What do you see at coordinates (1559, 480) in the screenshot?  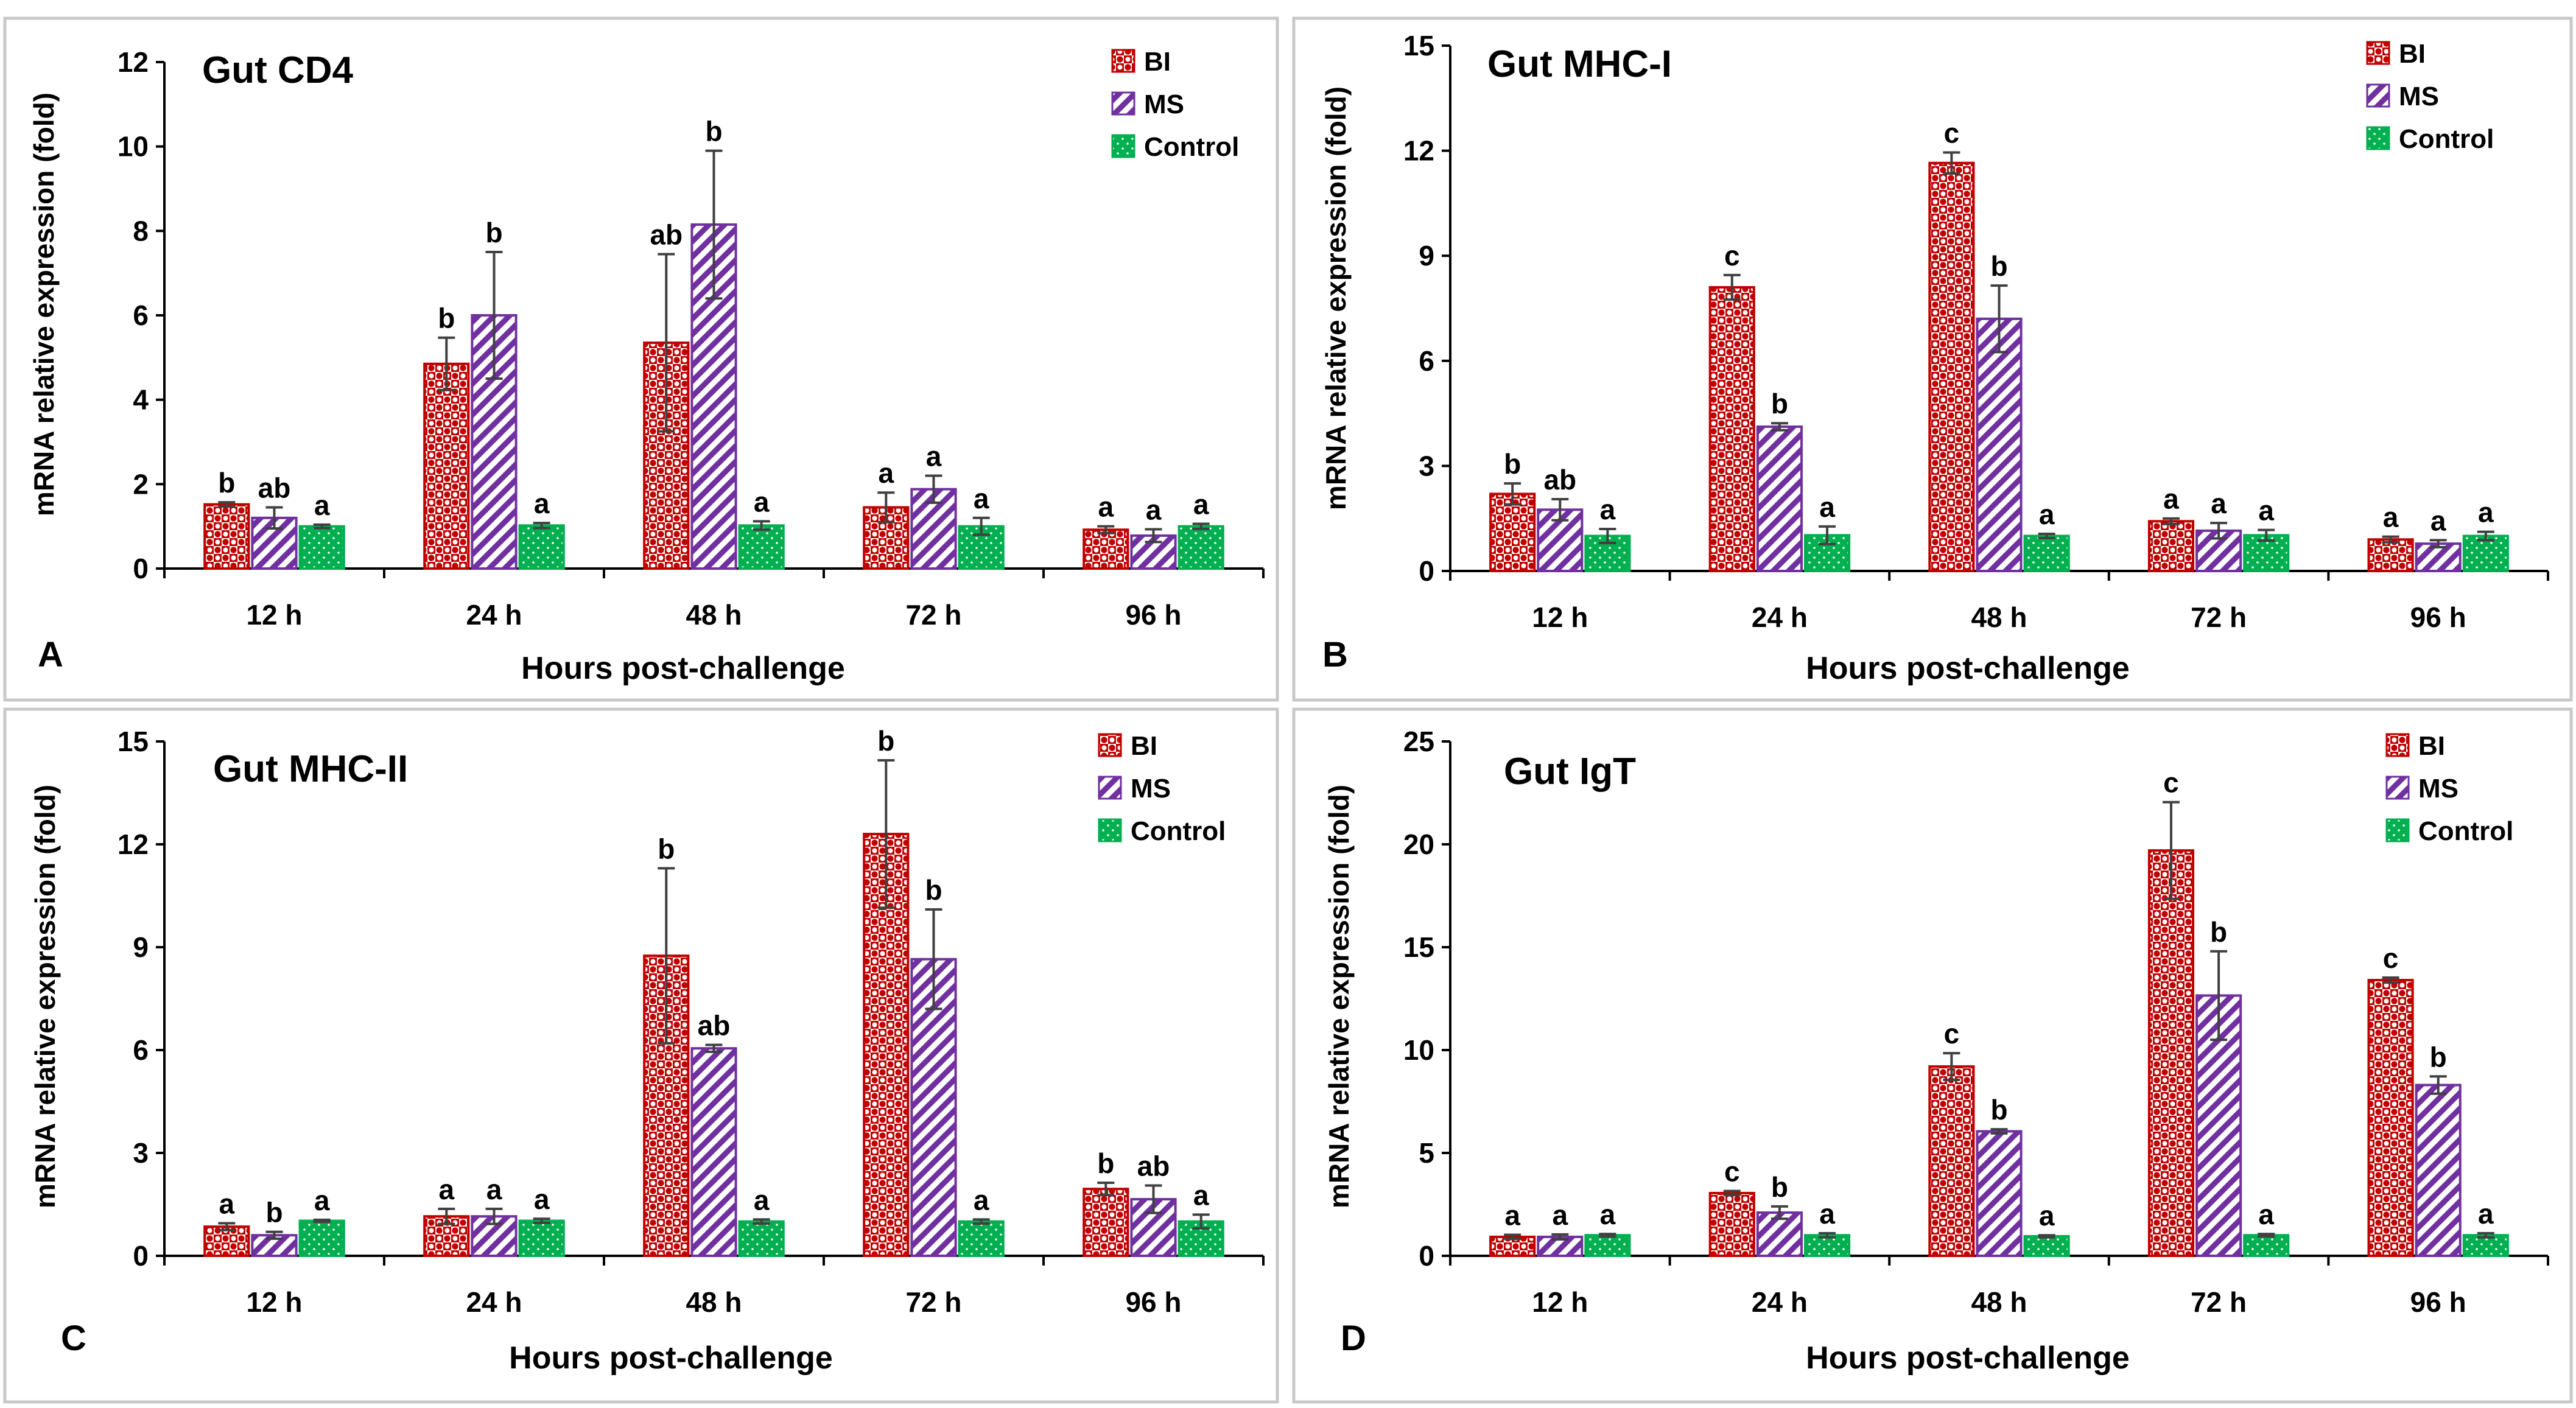 I see `significance-letter: ab` at bounding box center [1559, 480].